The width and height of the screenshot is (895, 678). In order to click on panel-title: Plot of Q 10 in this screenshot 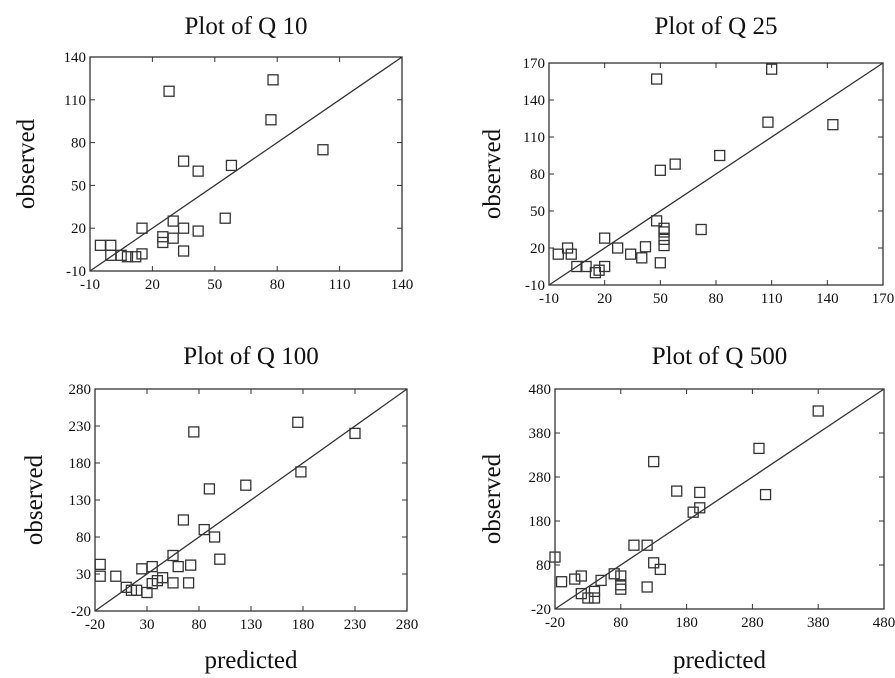, I will do `click(246, 26)`.